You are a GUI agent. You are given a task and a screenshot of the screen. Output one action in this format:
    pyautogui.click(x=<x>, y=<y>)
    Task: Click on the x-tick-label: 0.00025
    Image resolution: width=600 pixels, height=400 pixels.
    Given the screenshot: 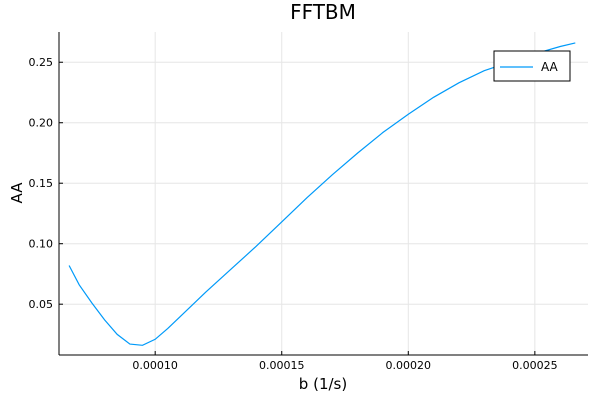 What is the action you would take?
    pyautogui.click(x=535, y=365)
    